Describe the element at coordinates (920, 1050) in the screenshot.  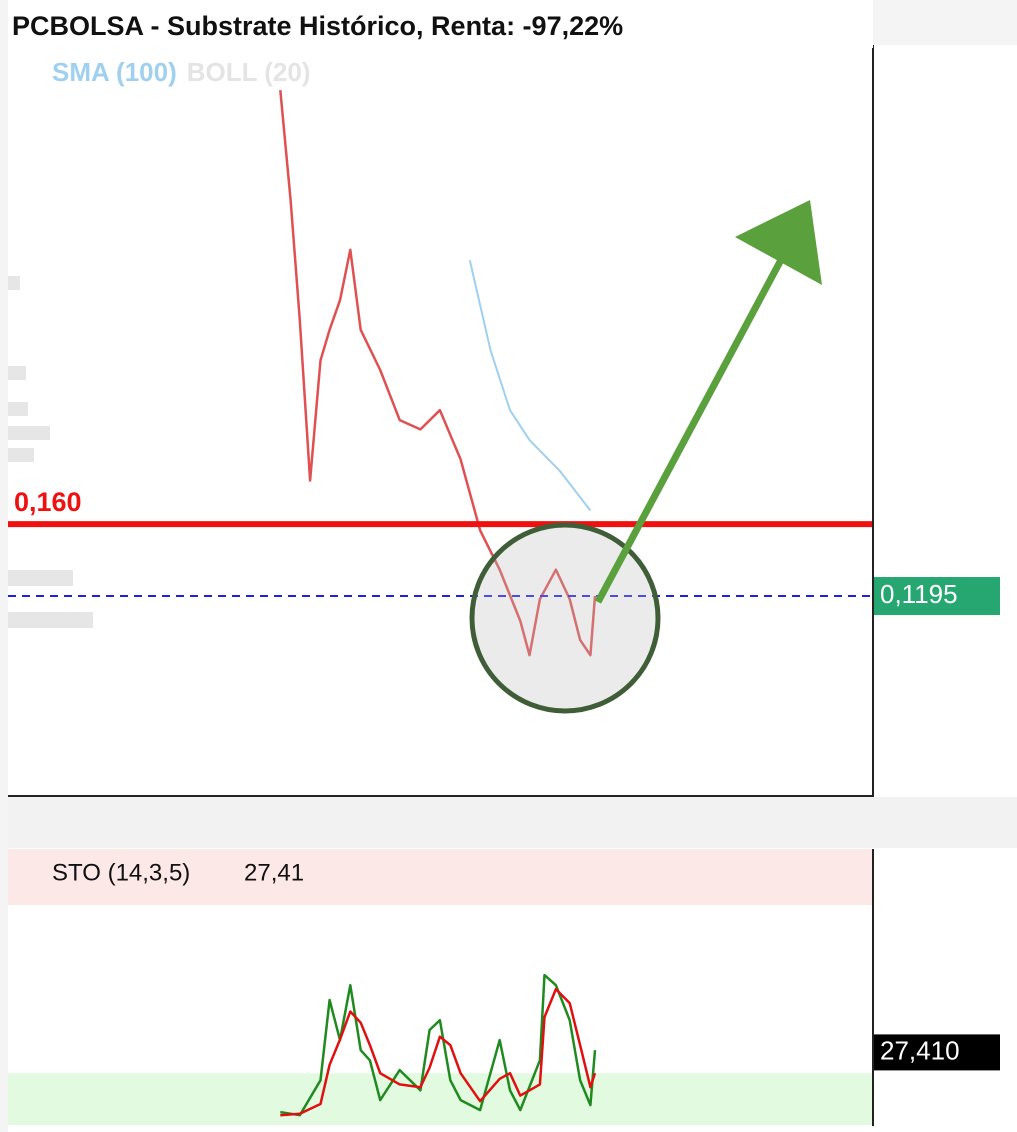
I see `last-value-label: 27,410` at that location.